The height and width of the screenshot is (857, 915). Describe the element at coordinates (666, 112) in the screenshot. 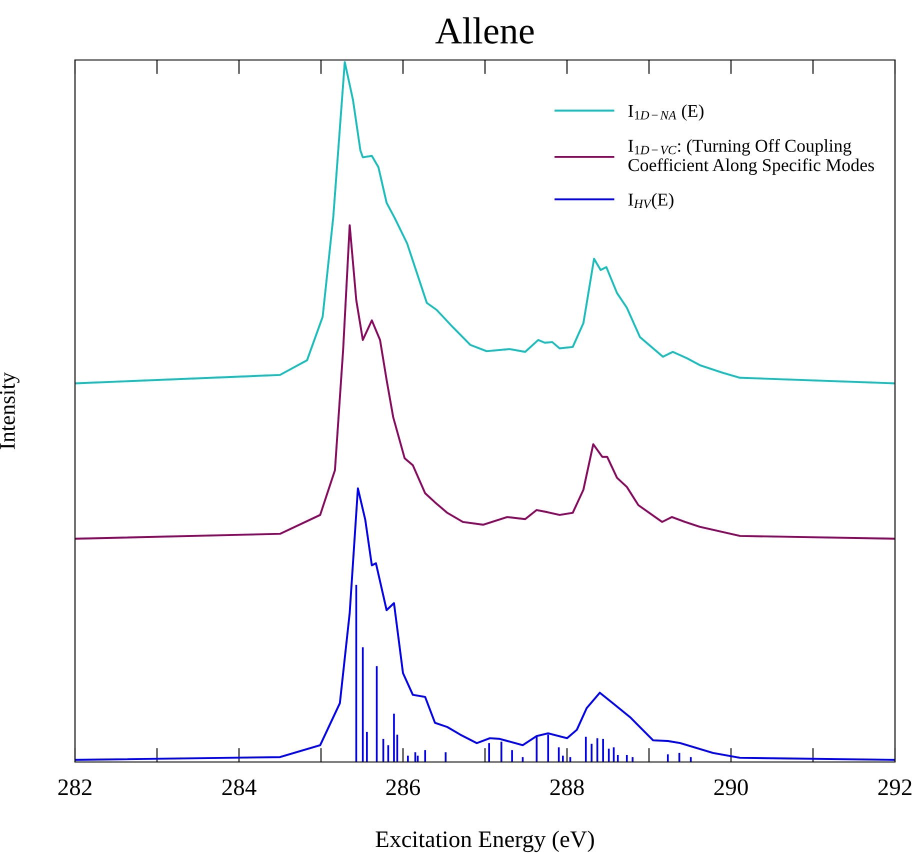

I see `legend-label: I$_{1D−NA}$ (E)` at that location.